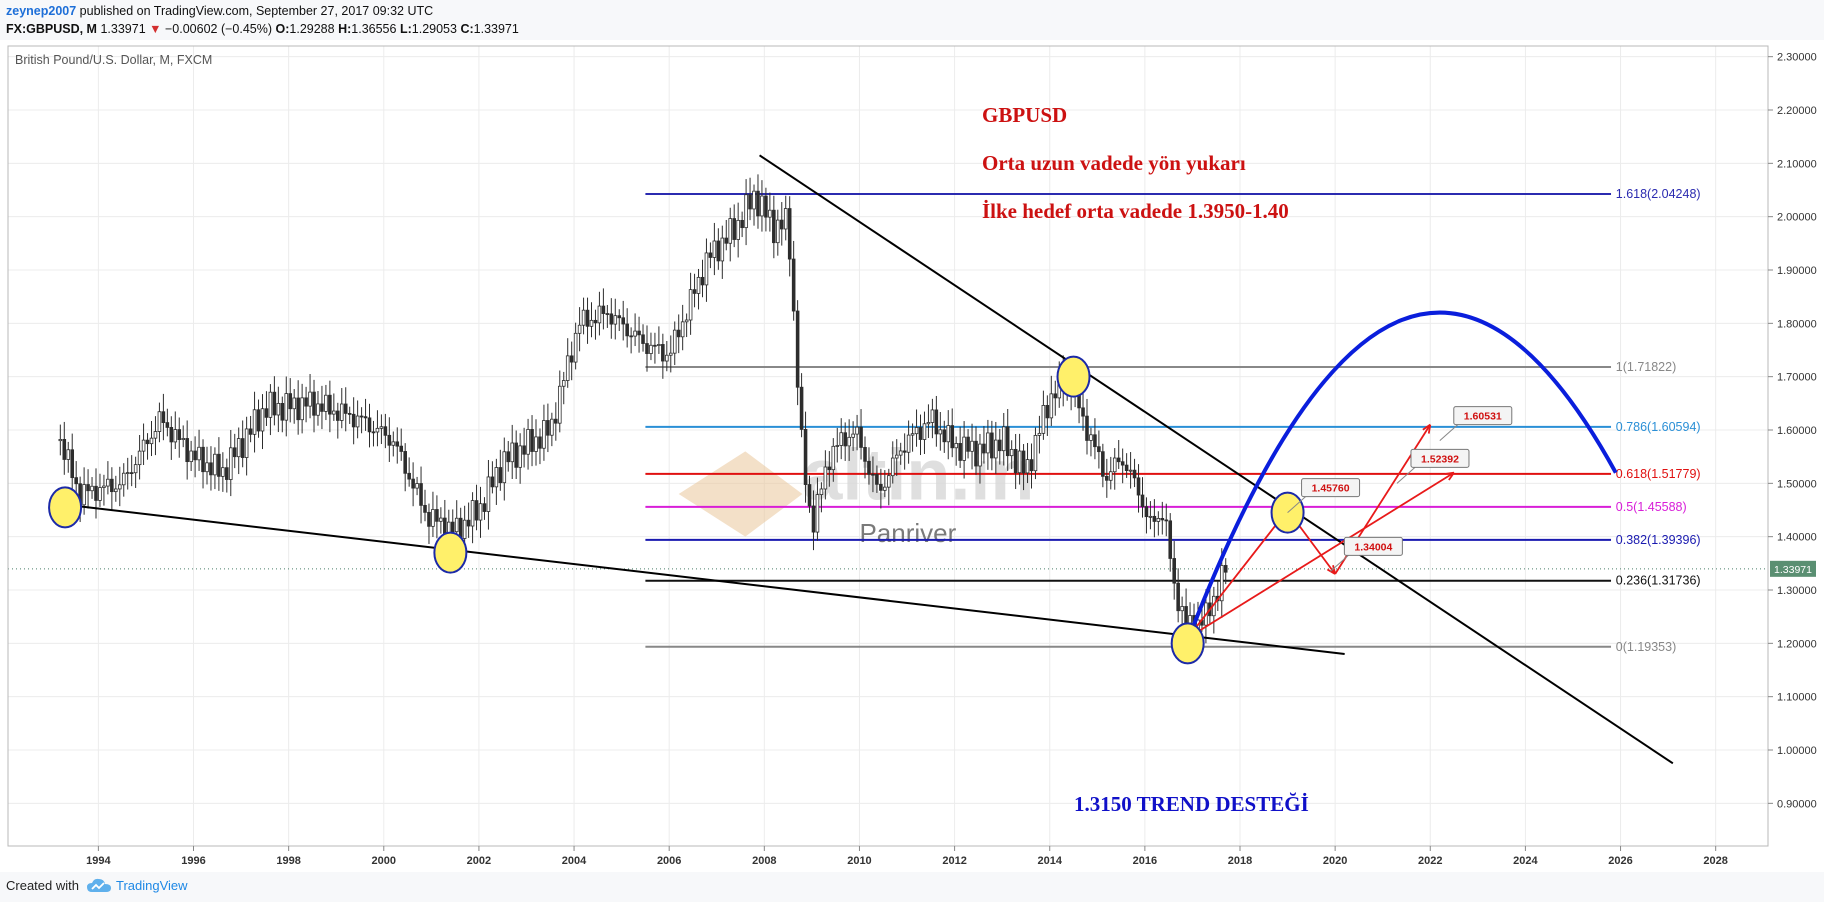 The image size is (1824, 902). Describe the element at coordinates (1483, 417) in the screenshot. I see `target-label: 1.60531` at that location.